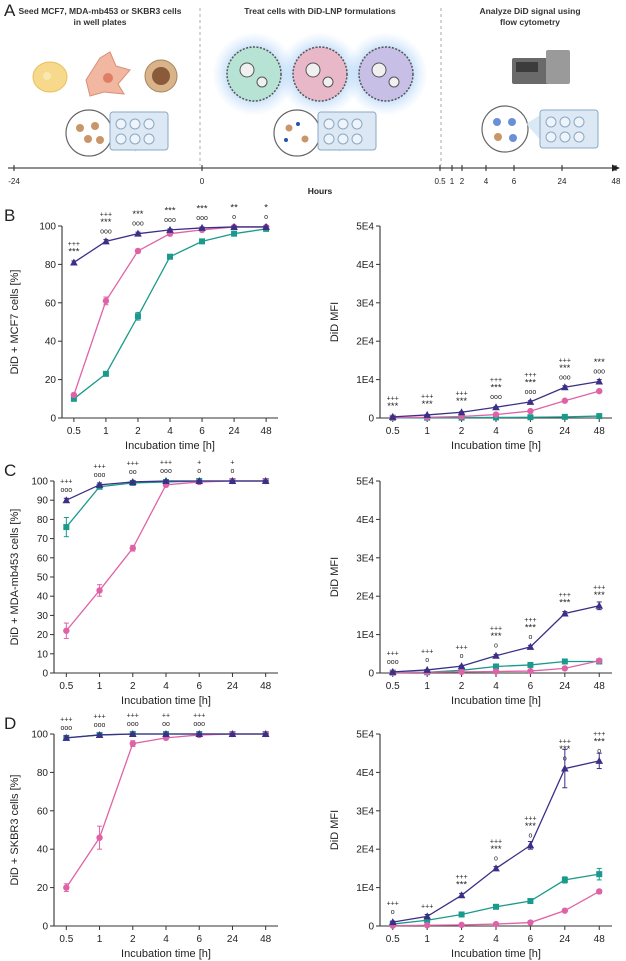 The height and width of the screenshot is (961, 626). What do you see at coordinates (199, 939) in the screenshot?
I see `x-tick-label: 6` at bounding box center [199, 939].